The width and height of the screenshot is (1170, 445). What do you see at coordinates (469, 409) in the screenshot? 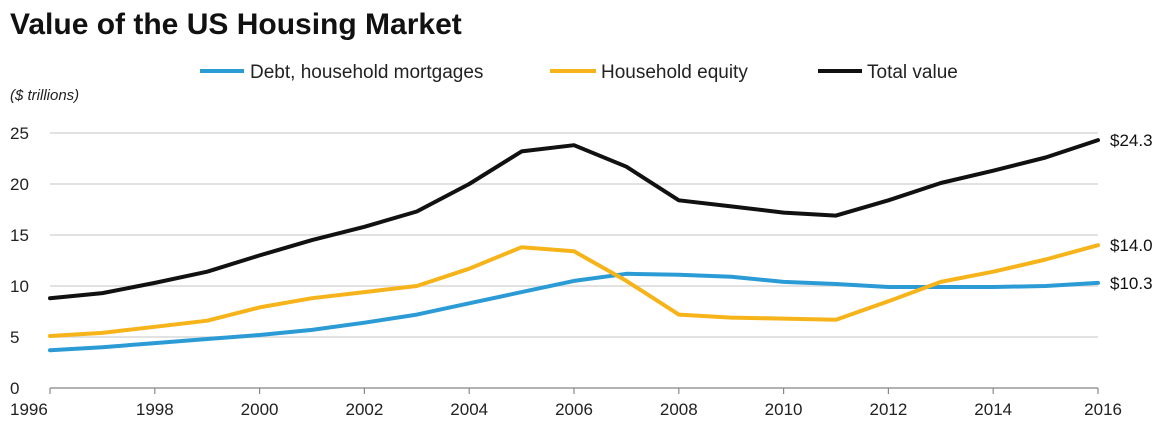
I see `x-tick-label: 2004` at bounding box center [469, 409].